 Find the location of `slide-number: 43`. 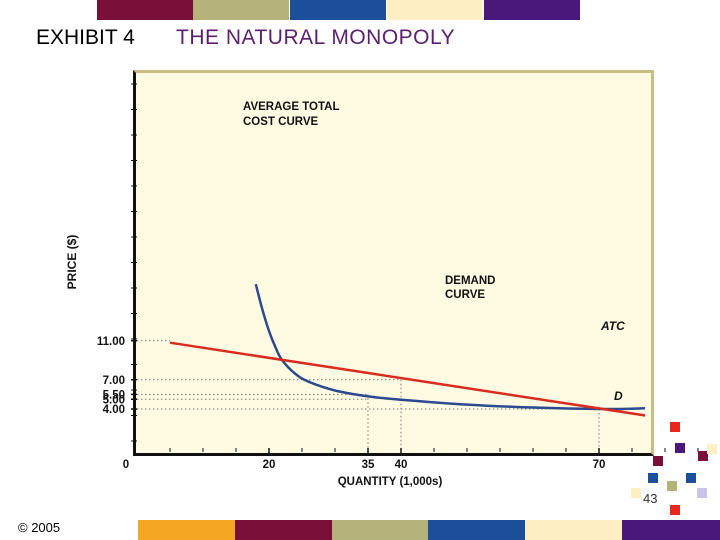

slide-number: 43 is located at coordinates (650, 498).